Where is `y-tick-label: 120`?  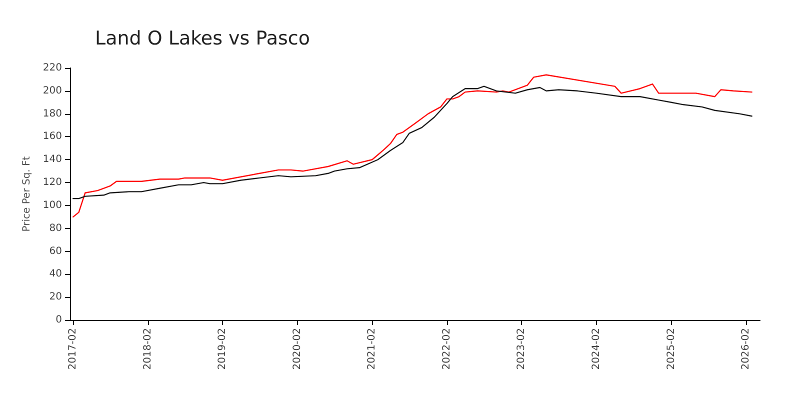
y-tick-label: 120 is located at coordinates (52, 182).